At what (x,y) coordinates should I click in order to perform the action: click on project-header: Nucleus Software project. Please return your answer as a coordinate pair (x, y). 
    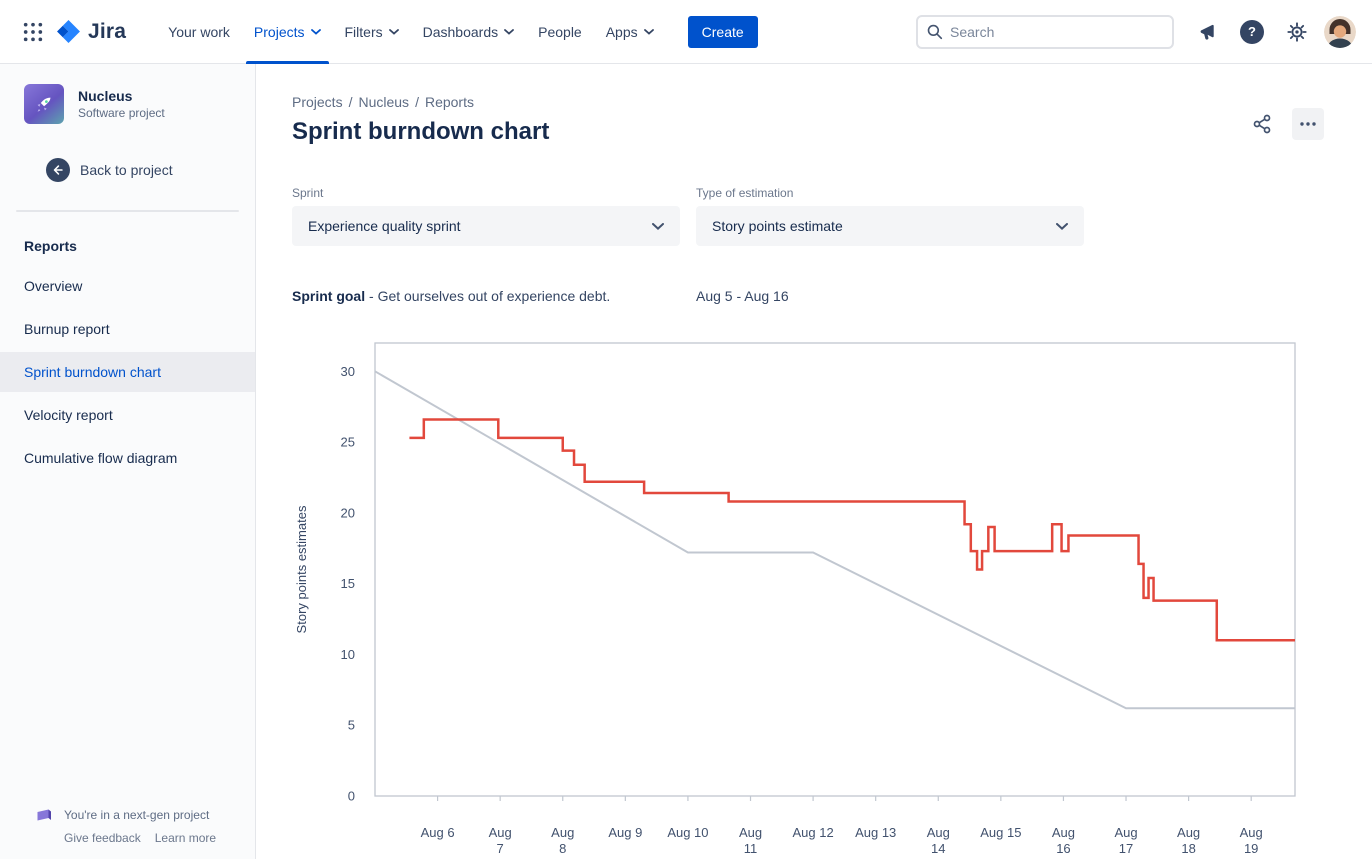
    Looking at the image, I should click on (127, 94).